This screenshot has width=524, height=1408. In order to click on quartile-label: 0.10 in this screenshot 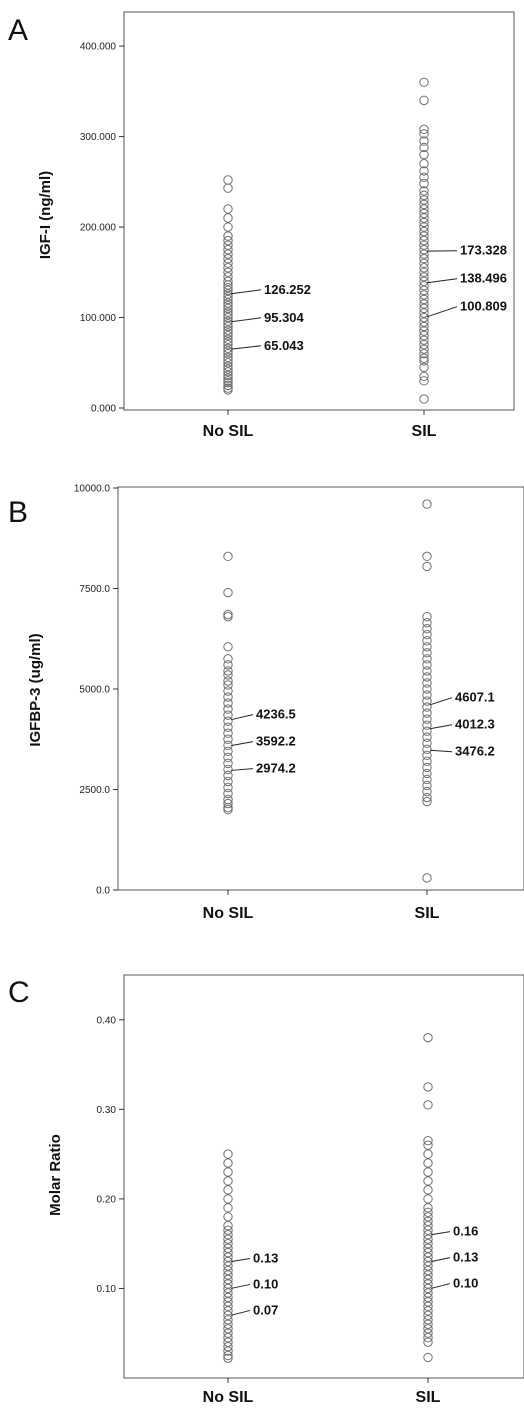, I will do `click(265, 1283)`.